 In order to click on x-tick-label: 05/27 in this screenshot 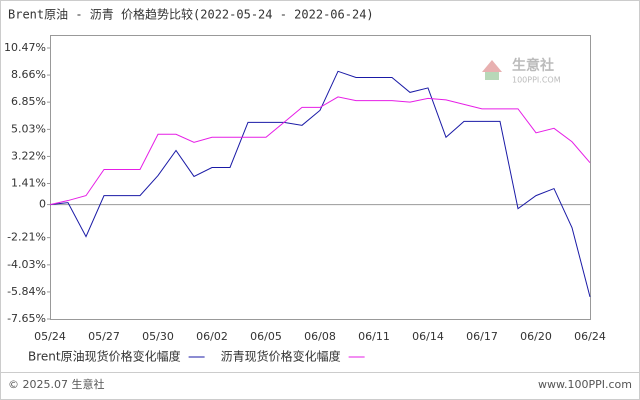, I will do `click(104, 336)`.